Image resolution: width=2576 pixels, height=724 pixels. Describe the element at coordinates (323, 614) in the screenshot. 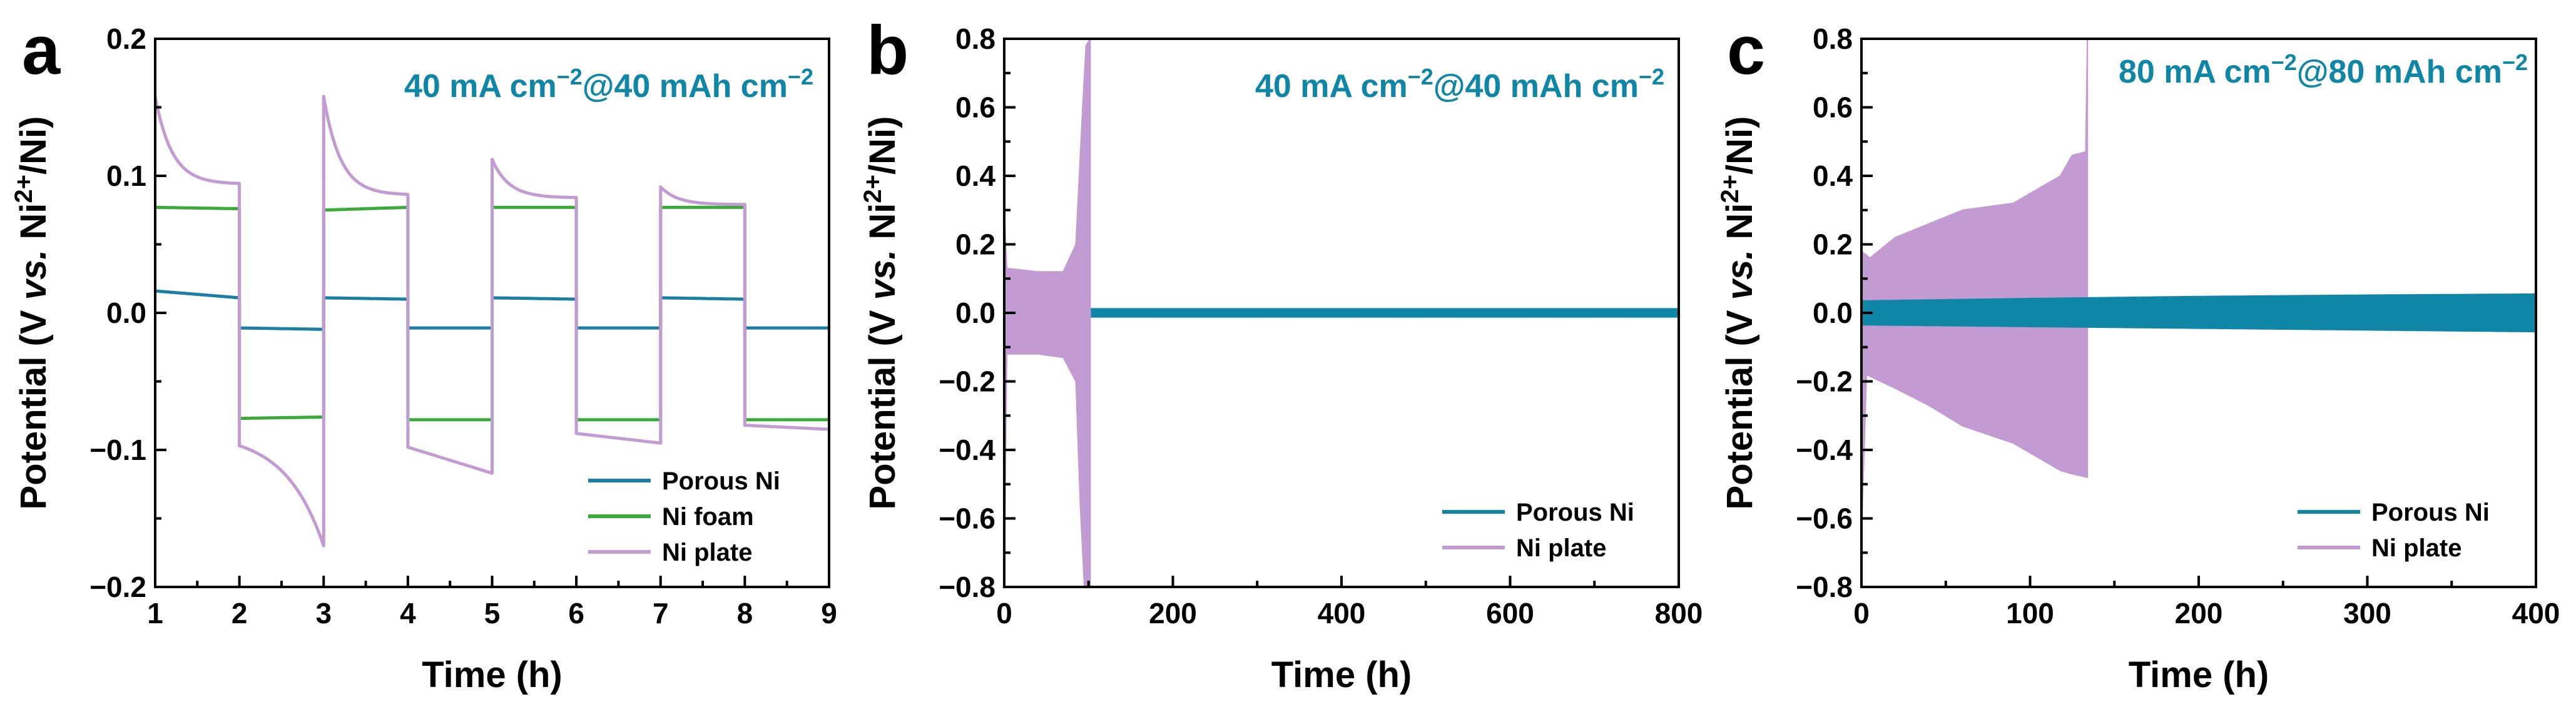

I see `x-tick-label: 3` at that location.